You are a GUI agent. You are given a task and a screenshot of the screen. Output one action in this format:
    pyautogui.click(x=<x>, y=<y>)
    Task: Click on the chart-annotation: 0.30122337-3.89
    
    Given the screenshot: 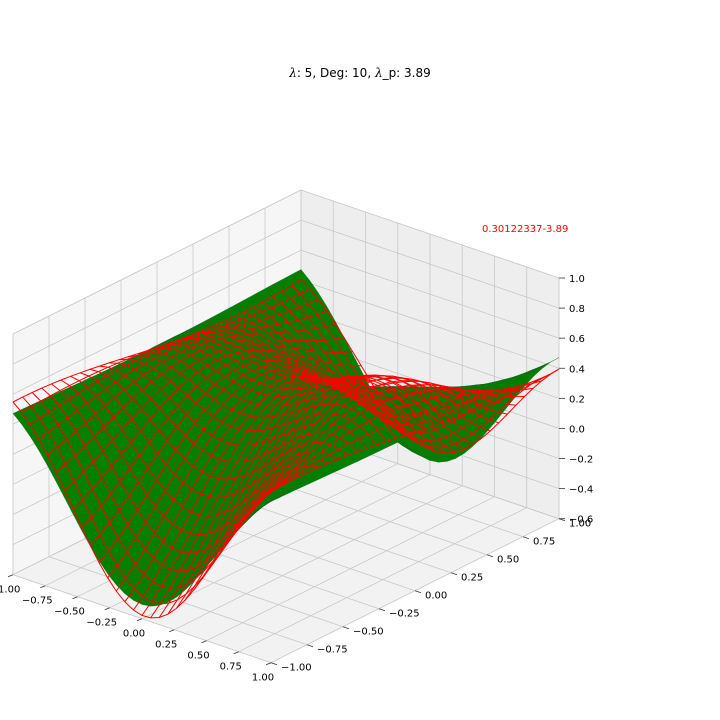 What is the action you would take?
    pyautogui.click(x=525, y=229)
    